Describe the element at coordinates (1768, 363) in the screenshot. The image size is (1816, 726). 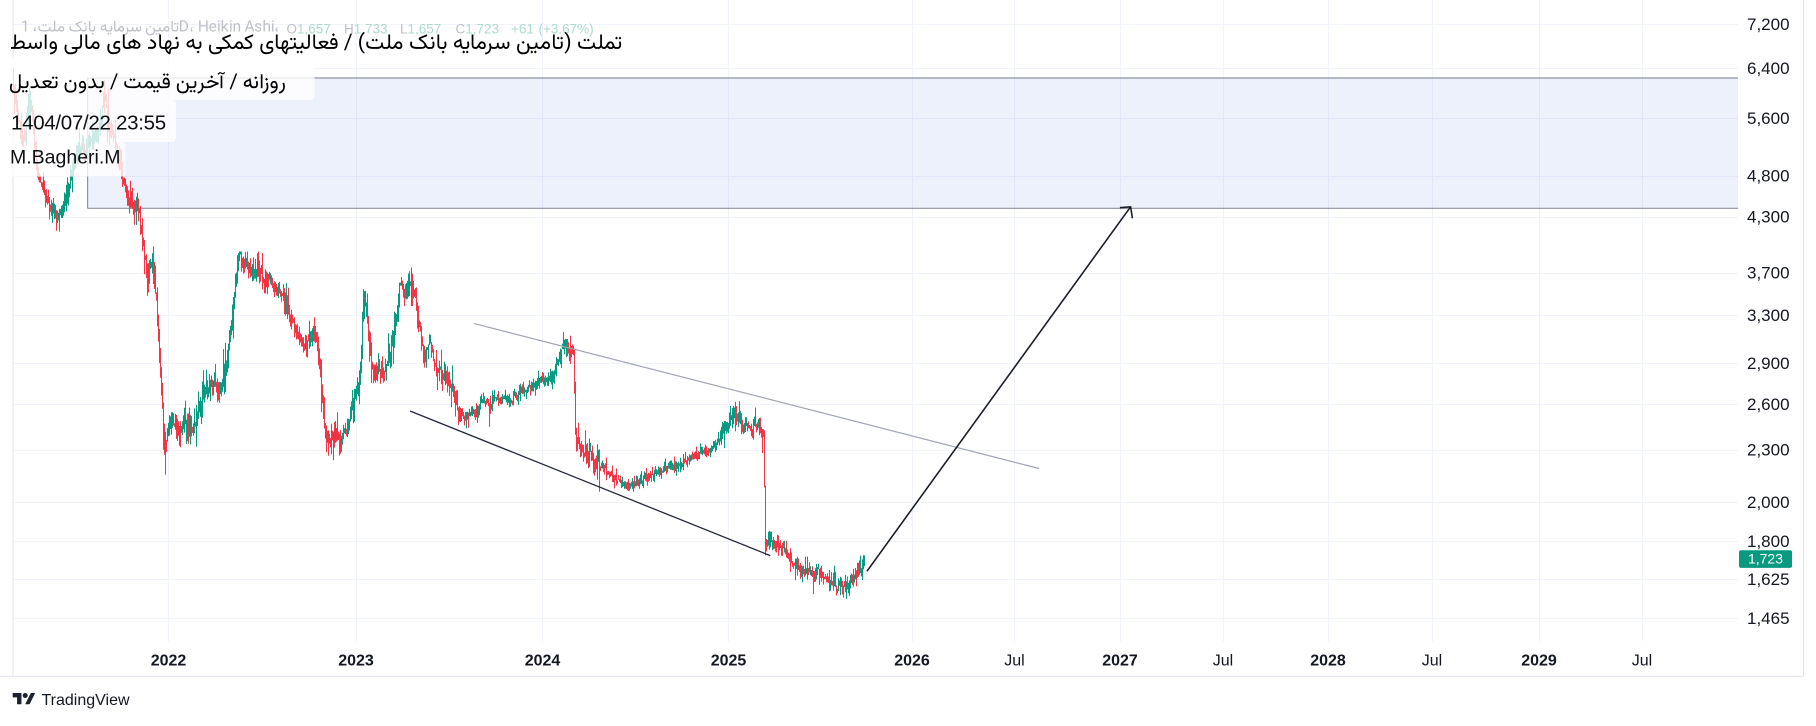
I see `svg-text: 2,900` at that location.